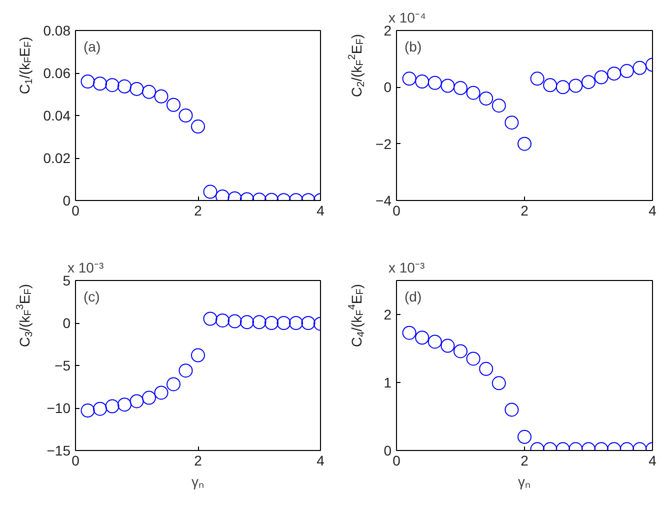 The height and width of the screenshot is (512, 665). Describe the element at coordinates (62, 366) in the screenshot. I see `y-tick-label: −5` at that location.